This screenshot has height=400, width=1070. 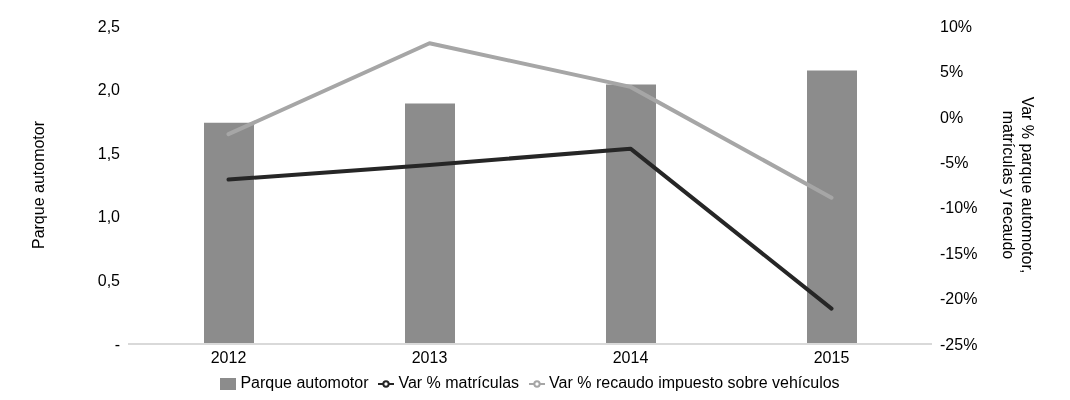 What do you see at coordinates (952, 72) in the screenshot?
I see `y2-tick-label: 5%` at bounding box center [952, 72].